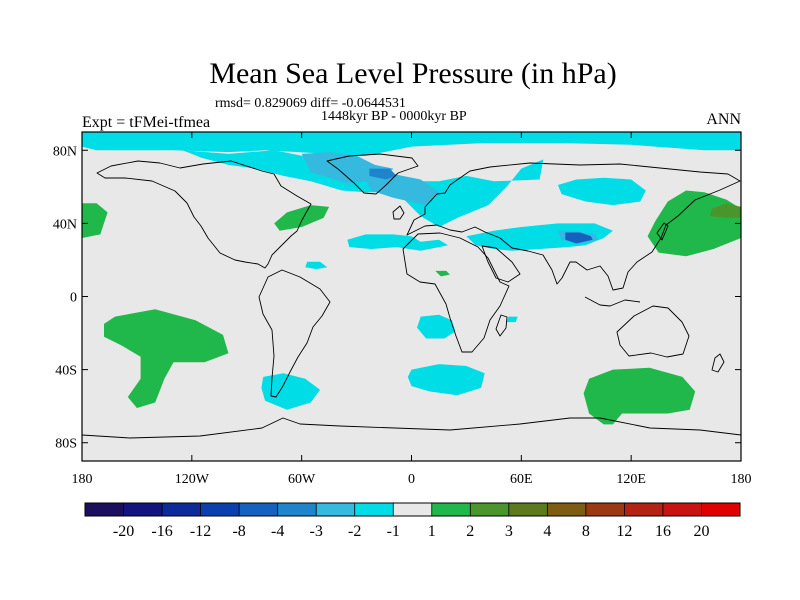 The image size is (800, 600). I want to click on coastline-madagascar, so click(501, 325).